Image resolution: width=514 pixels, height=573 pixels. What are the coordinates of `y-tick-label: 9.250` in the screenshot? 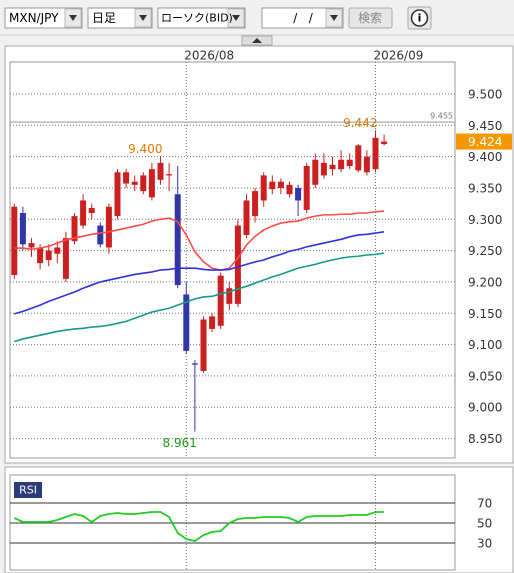 It's located at (485, 251).